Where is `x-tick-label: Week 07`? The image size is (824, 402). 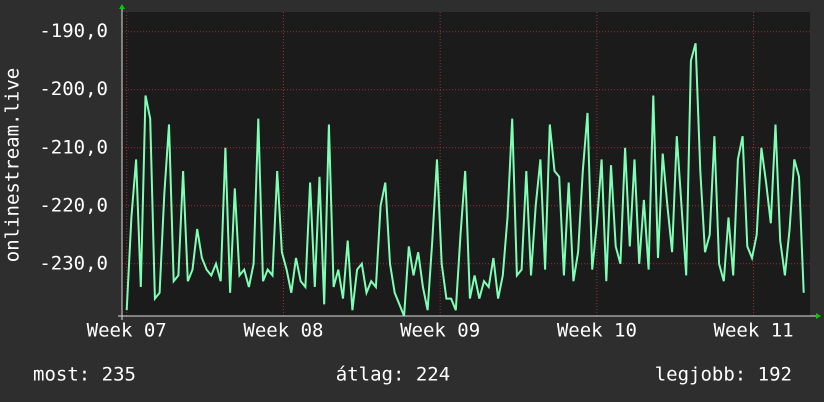 x-tick-label: Week 07 is located at coordinates (127, 331).